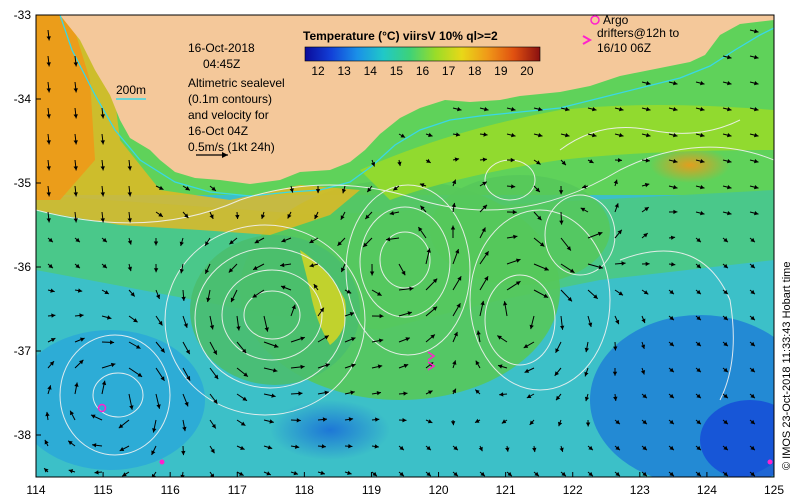 The height and width of the screenshot is (500, 800). Describe the element at coordinates (218, 131) in the screenshot. I see `legend-line: 16-Oct 04Z` at that location.